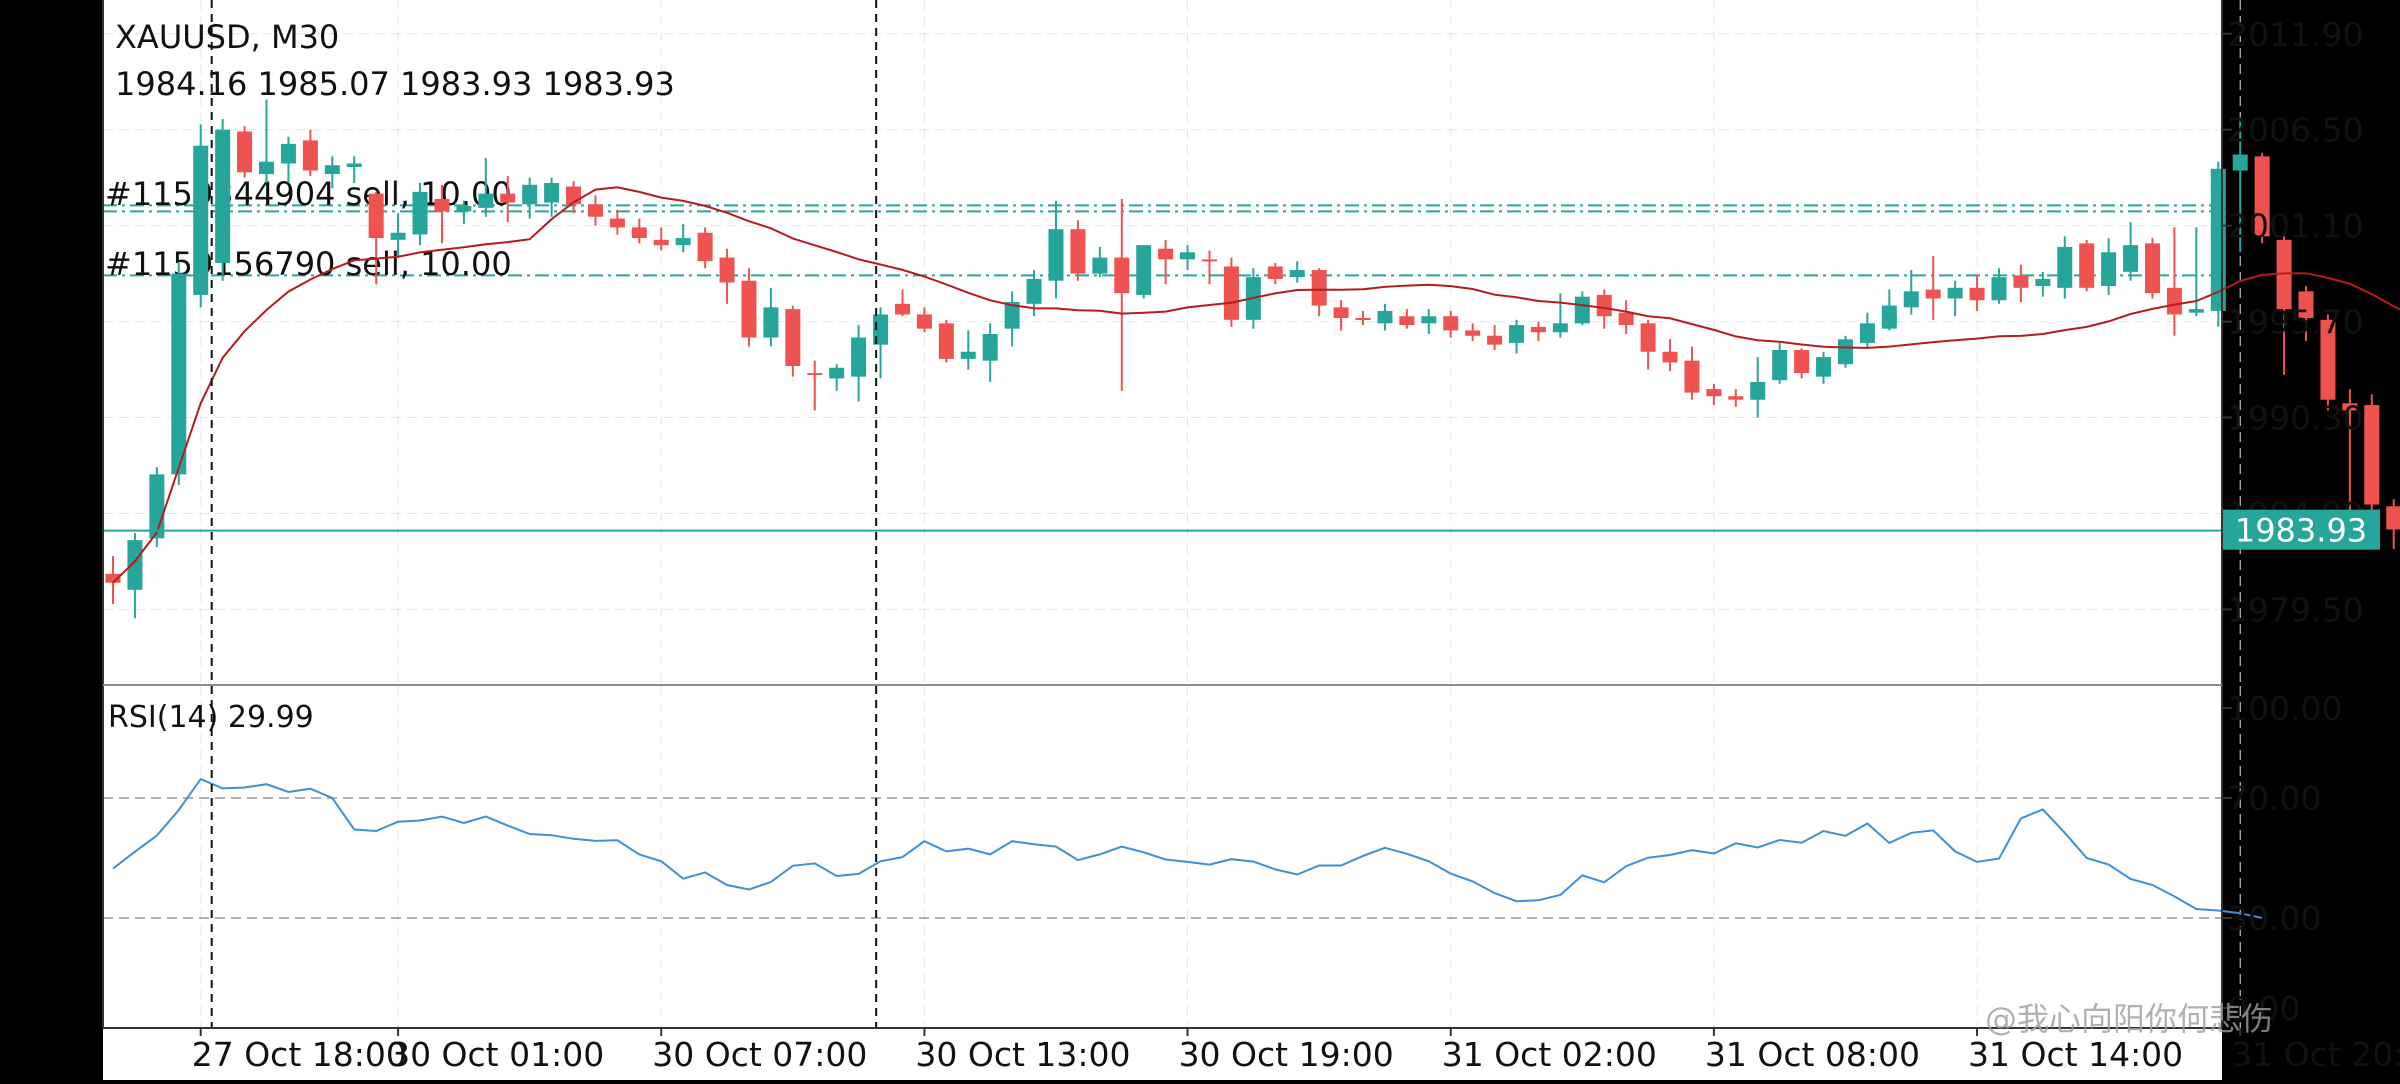 The height and width of the screenshot is (1084, 2400). What do you see at coordinates (2295, 322) in the screenshot?
I see `price-axis-label: 1995.70` at bounding box center [2295, 322].